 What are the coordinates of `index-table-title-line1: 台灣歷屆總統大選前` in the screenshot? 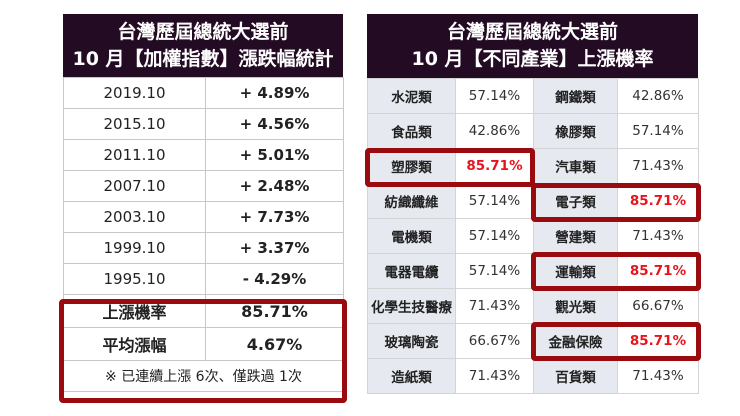 It's located at (203, 32).